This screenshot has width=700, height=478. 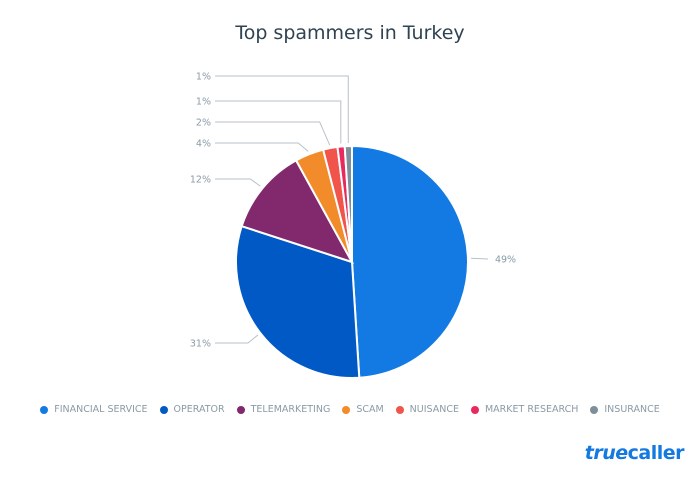 I want to click on legend-label: TELEMARKETING, so click(x=290, y=409).